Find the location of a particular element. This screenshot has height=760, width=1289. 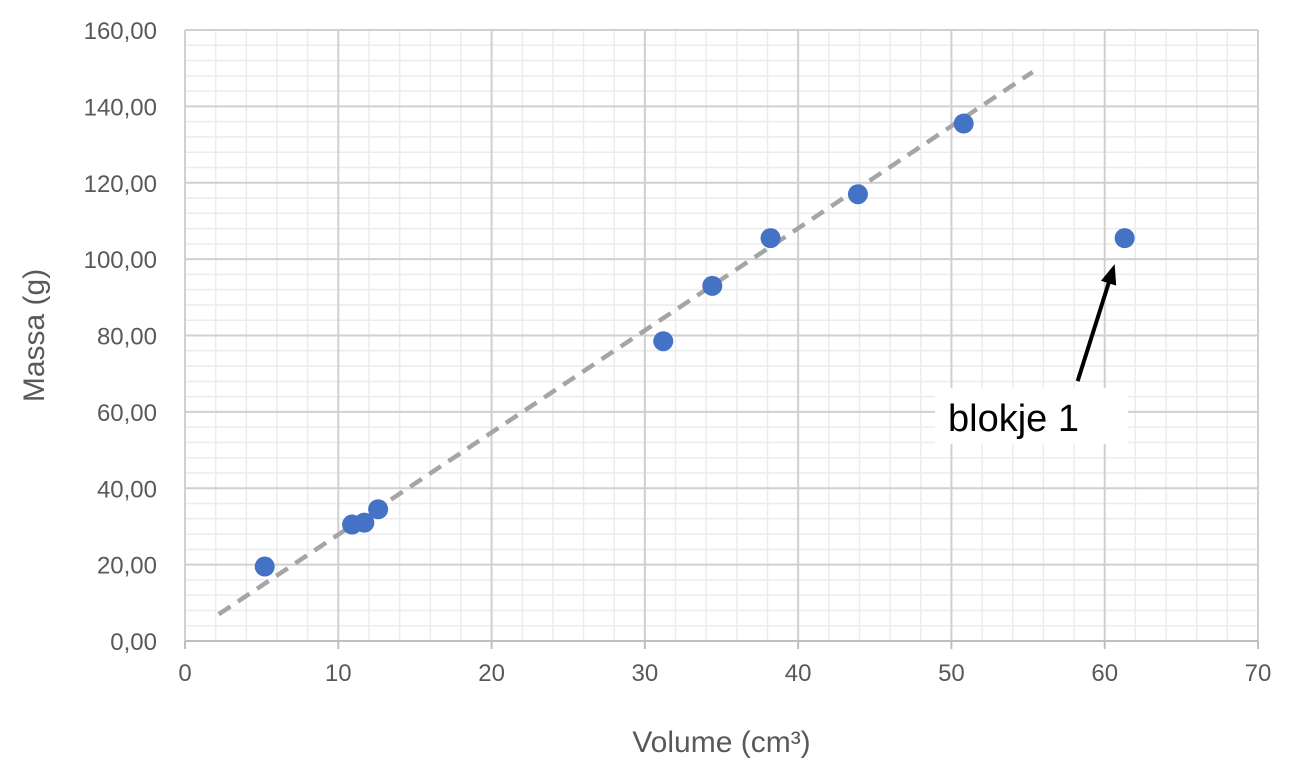

x-tick-label: 30 is located at coordinates (645, 673).